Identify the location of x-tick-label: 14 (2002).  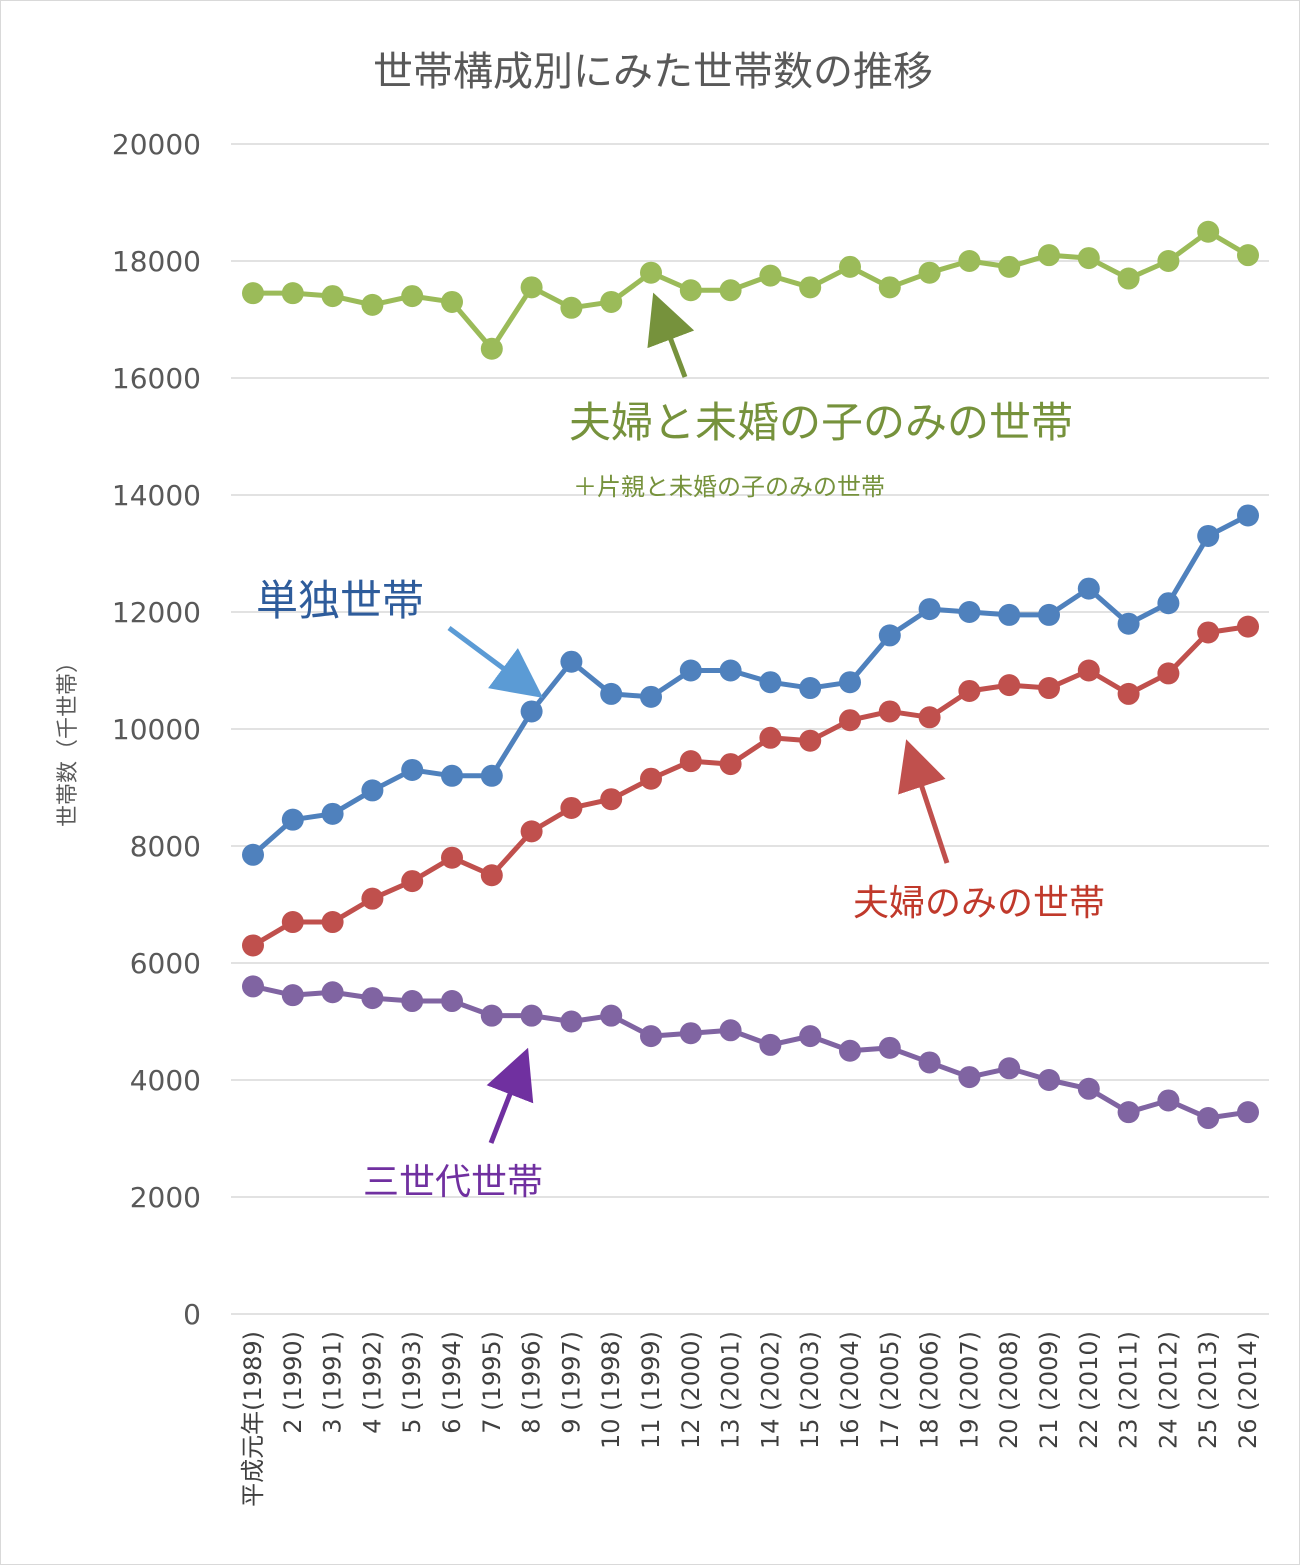
(770, 1390).